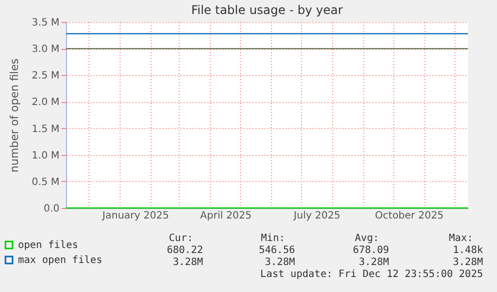 The image size is (497, 292). What do you see at coordinates (460, 238) in the screenshot?
I see `text: Max:` at bounding box center [460, 238].